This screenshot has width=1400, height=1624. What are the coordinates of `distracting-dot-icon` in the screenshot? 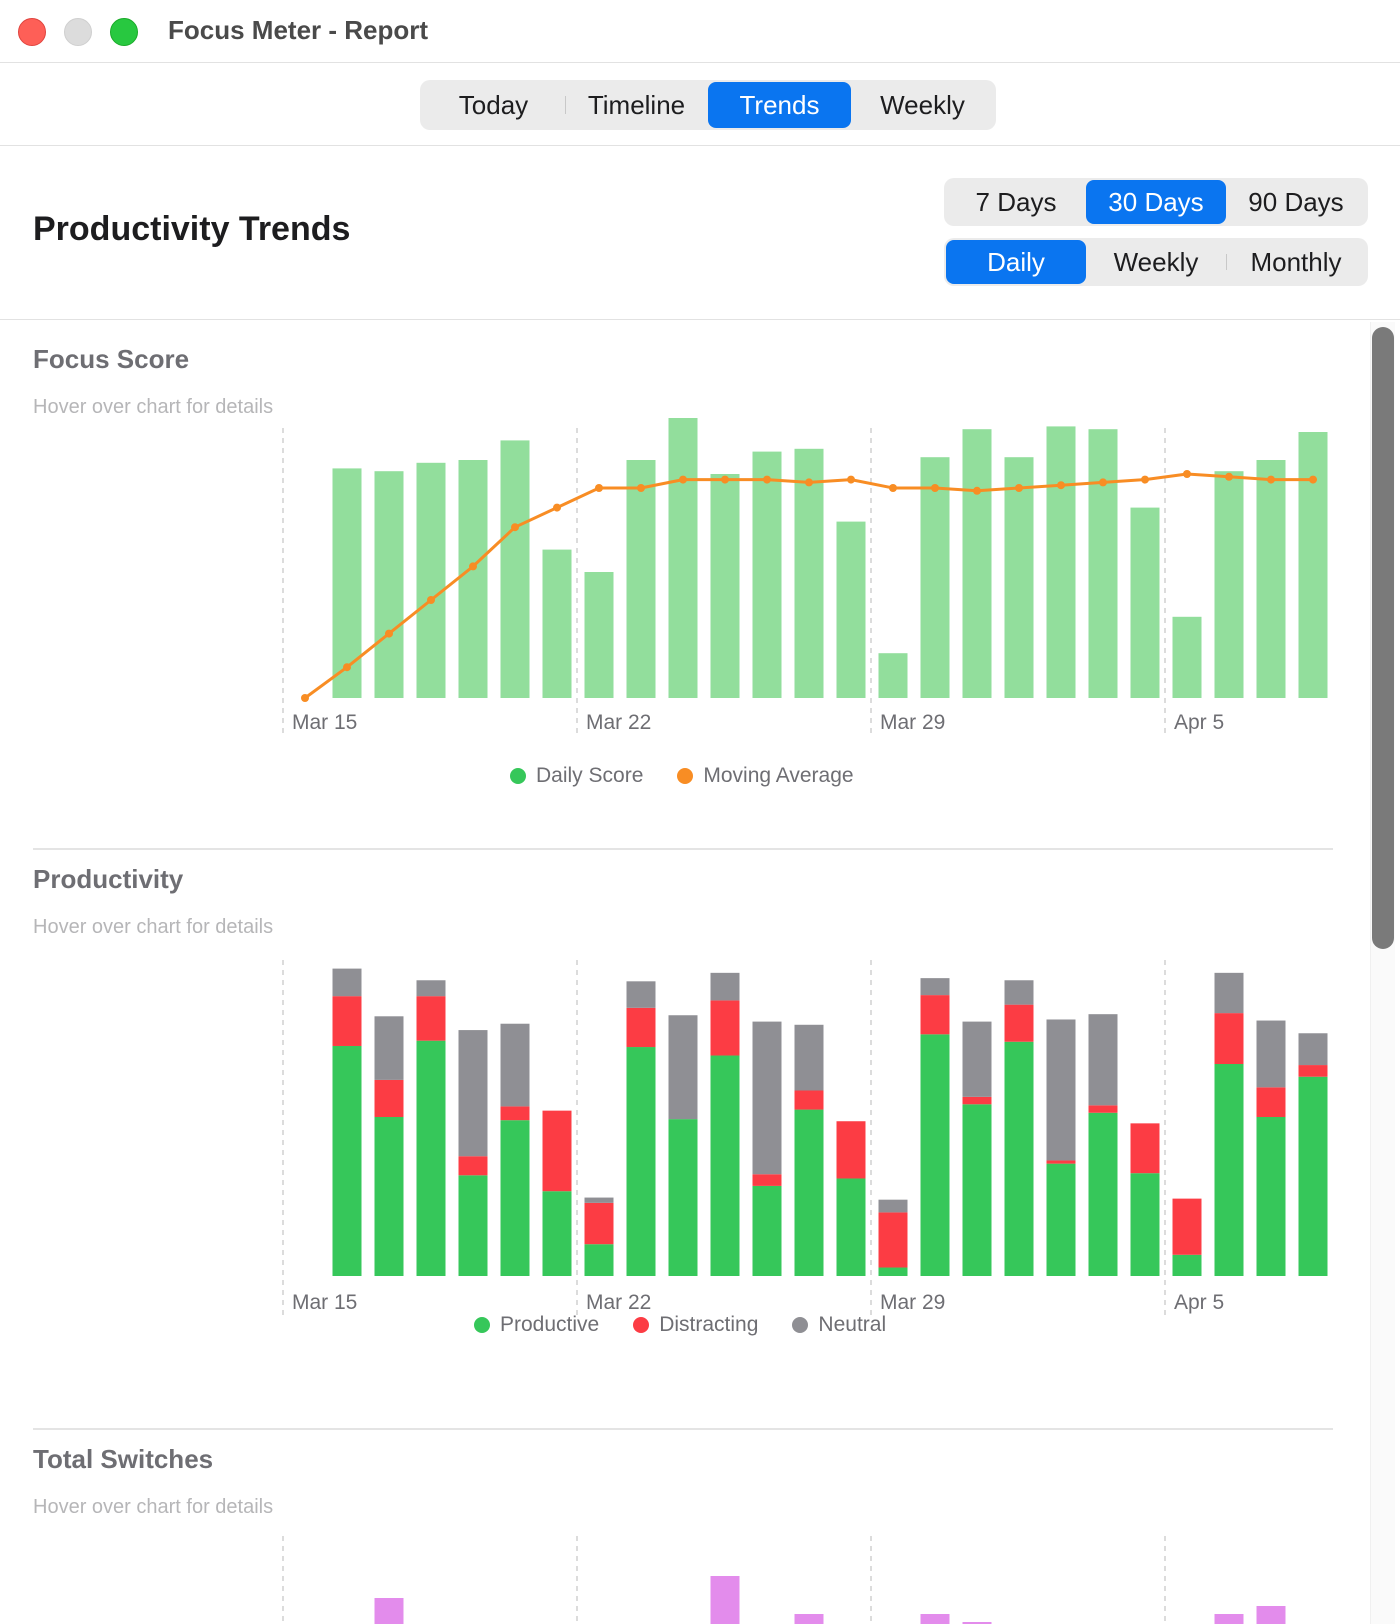 It's located at (641, 1325).